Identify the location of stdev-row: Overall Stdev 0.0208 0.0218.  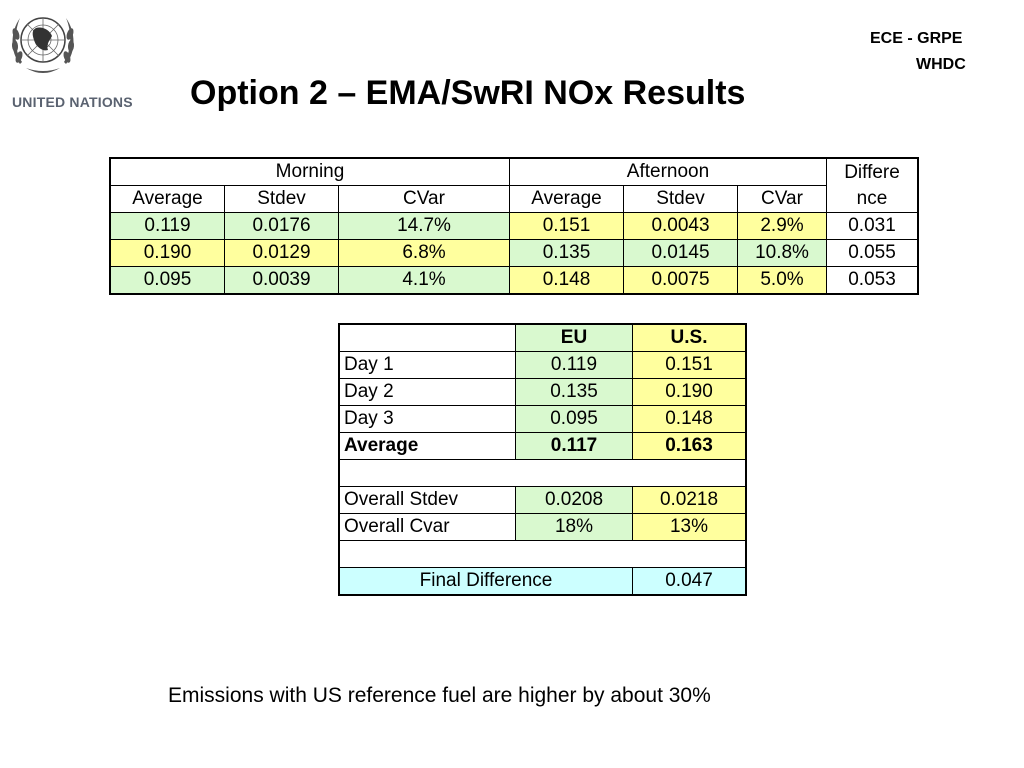
(542, 500).